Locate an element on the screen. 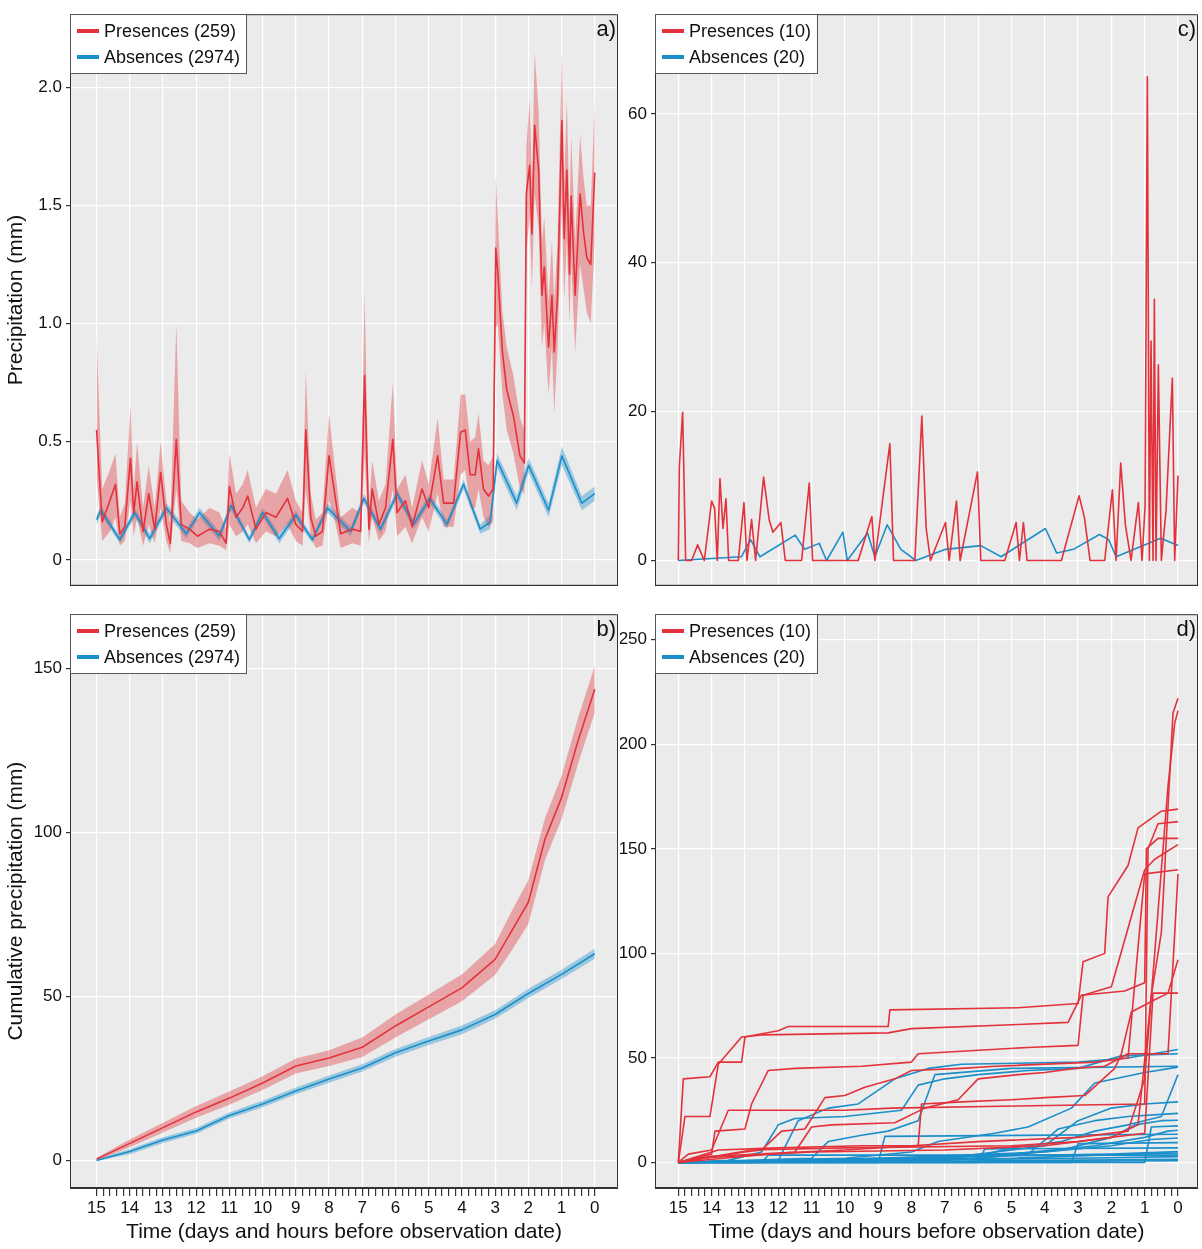 Image resolution: width=1202 pixels, height=1249 pixels. y-tick-label: 20 is located at coordinates (637, 411).